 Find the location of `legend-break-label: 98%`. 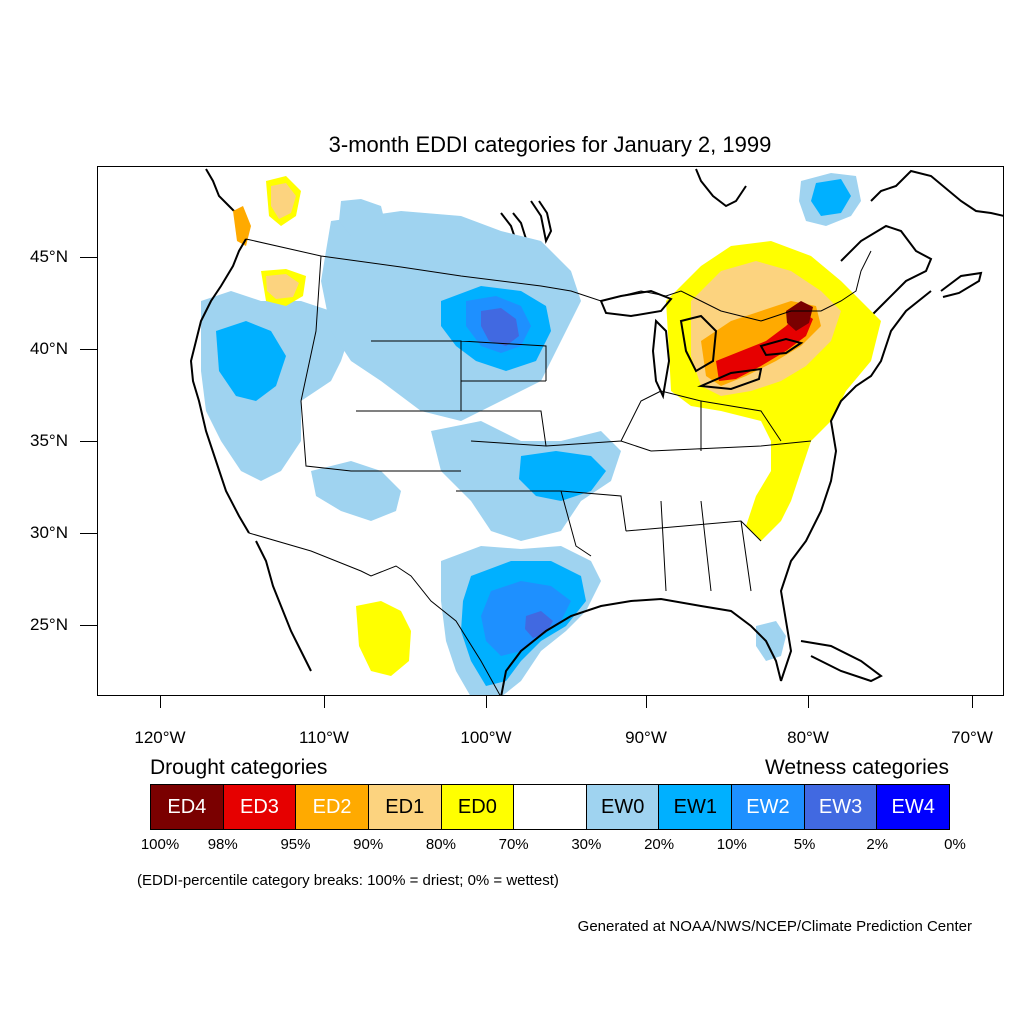

legend-break-label: 98% is located at coordinates (222, 844).